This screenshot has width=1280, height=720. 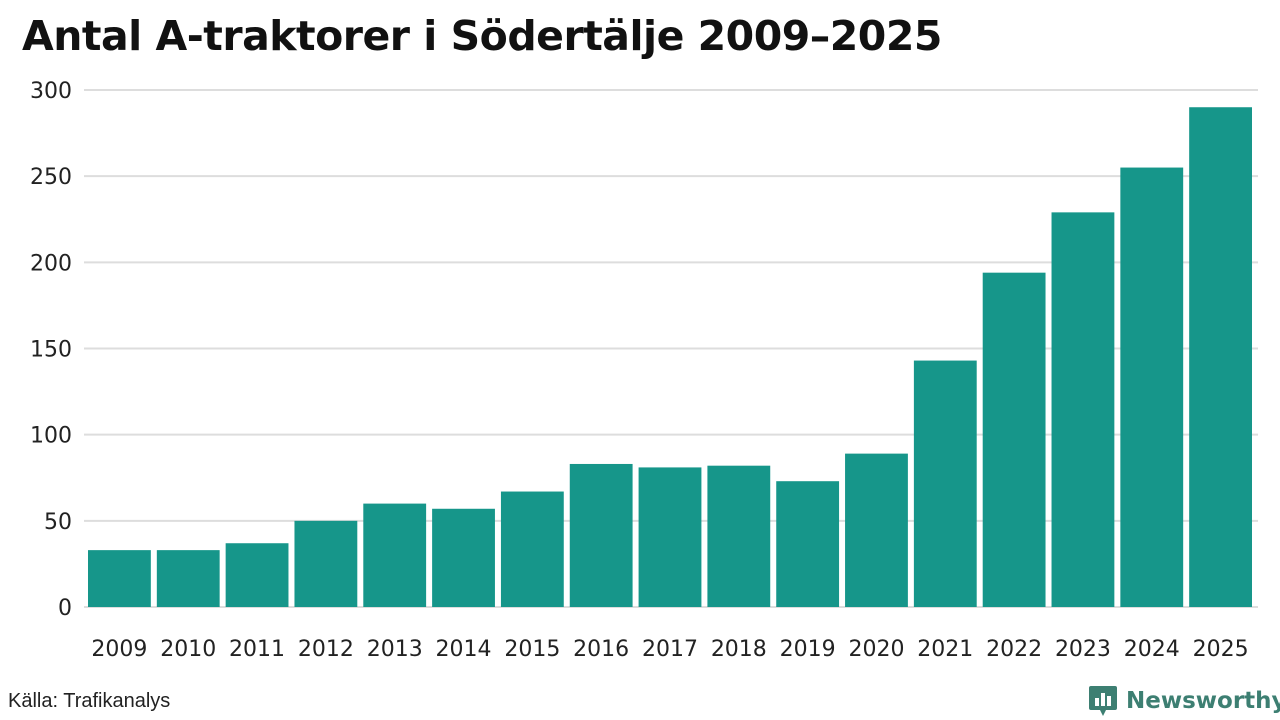 I want to click on y-tick-label: 150, so click(x=51, y=350).